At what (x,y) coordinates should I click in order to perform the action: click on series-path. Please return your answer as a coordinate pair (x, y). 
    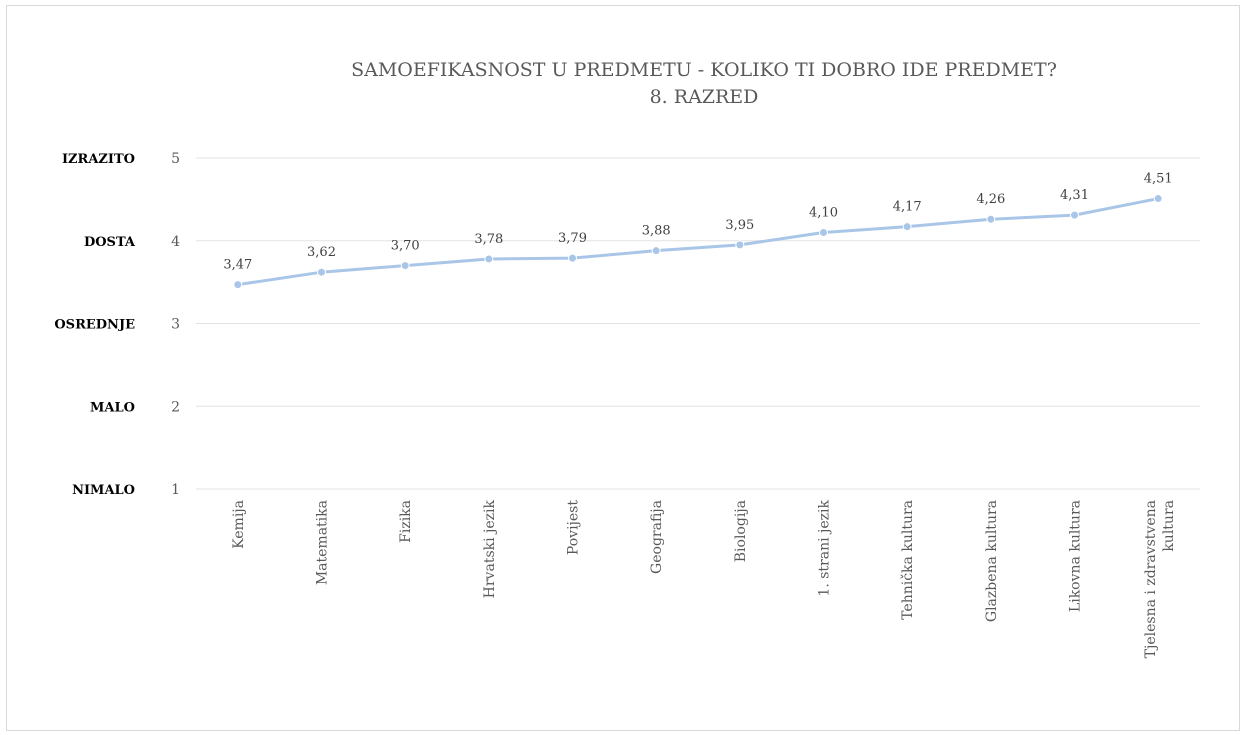
    Looking at the image, I should click on (698, 242).